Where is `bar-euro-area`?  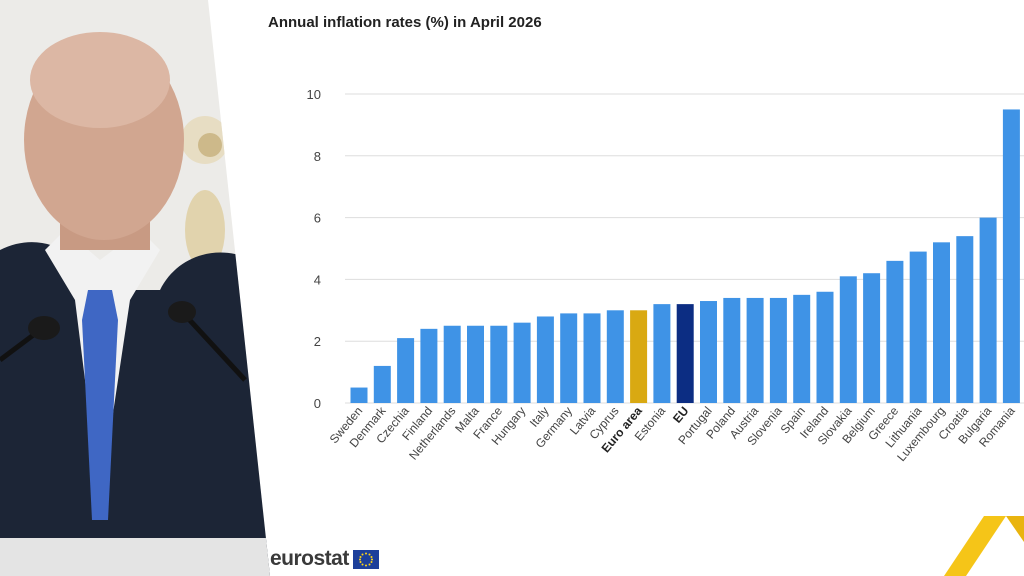
bar-euro-area is located at coordinates (639, 356).